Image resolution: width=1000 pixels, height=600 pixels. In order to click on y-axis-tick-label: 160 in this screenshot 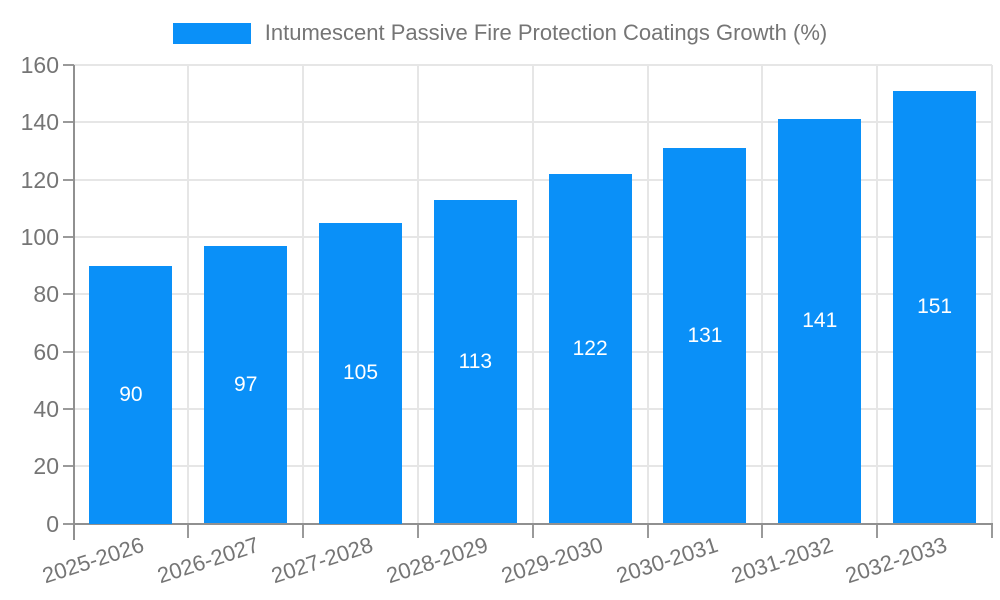, I will do `click(39, 65)`.